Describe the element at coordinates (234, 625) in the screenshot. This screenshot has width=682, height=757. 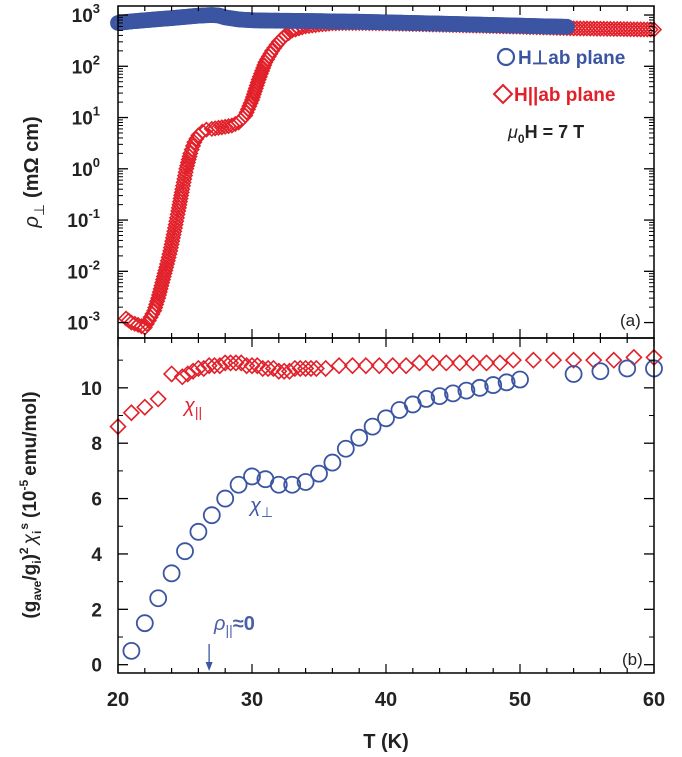
I see `rho-zero-label: ρ||≈0` at that location.